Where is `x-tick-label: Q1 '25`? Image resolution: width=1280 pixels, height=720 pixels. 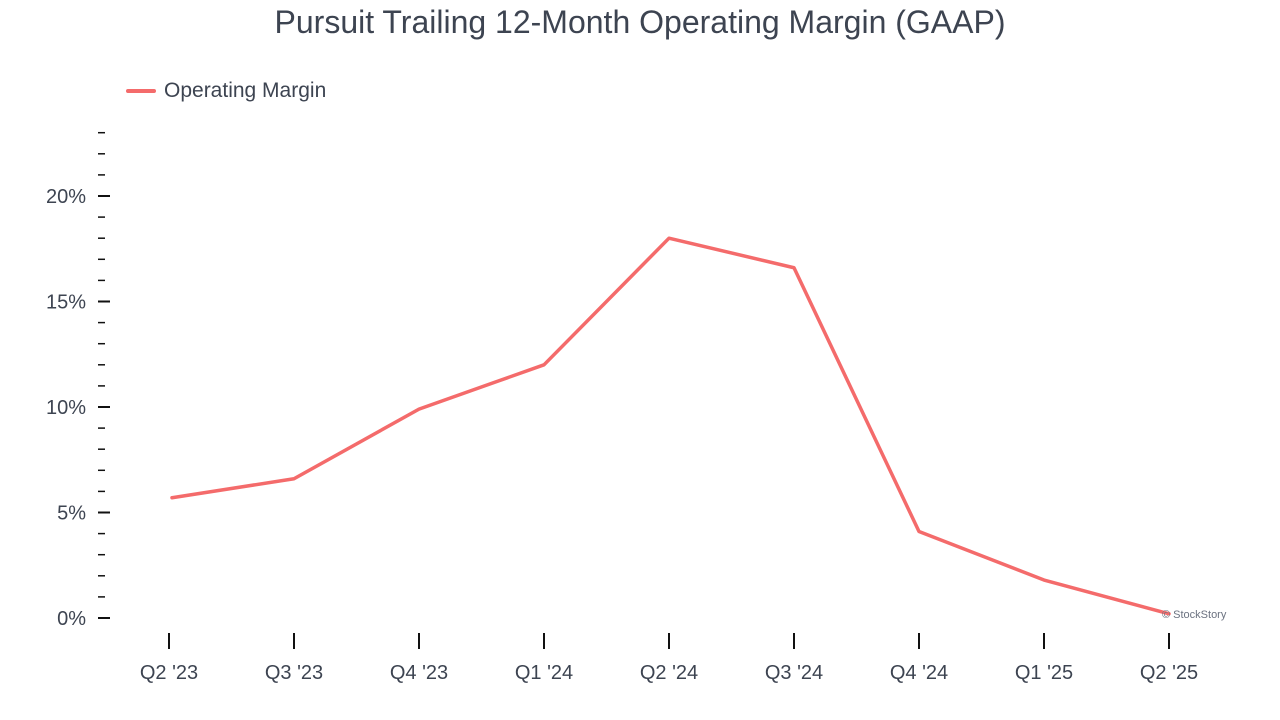
x-tick-label: Q1 '25 is located at coordinates (1044, 673).